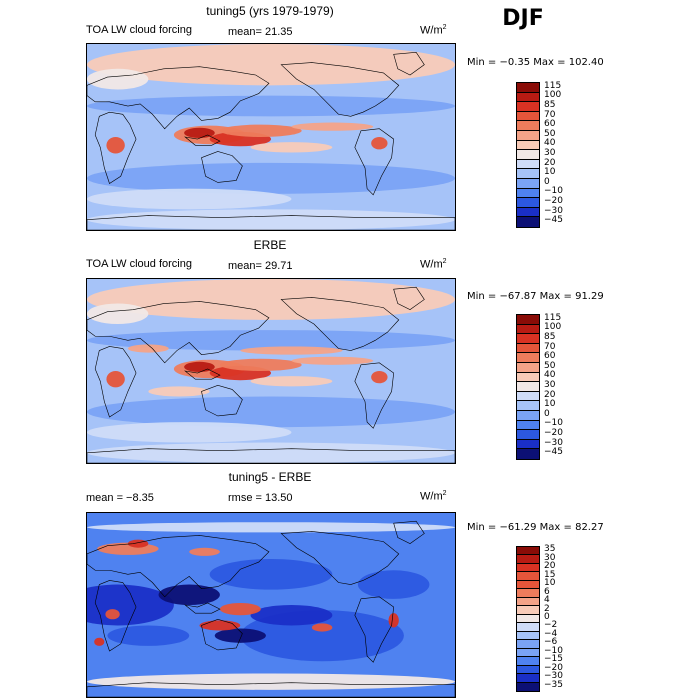 The width and height of the screenshot is (700, 700). Describe the element at coordinates (547, 591) in the screenshot. I see `colorbar-tick-label: 6` at that location.